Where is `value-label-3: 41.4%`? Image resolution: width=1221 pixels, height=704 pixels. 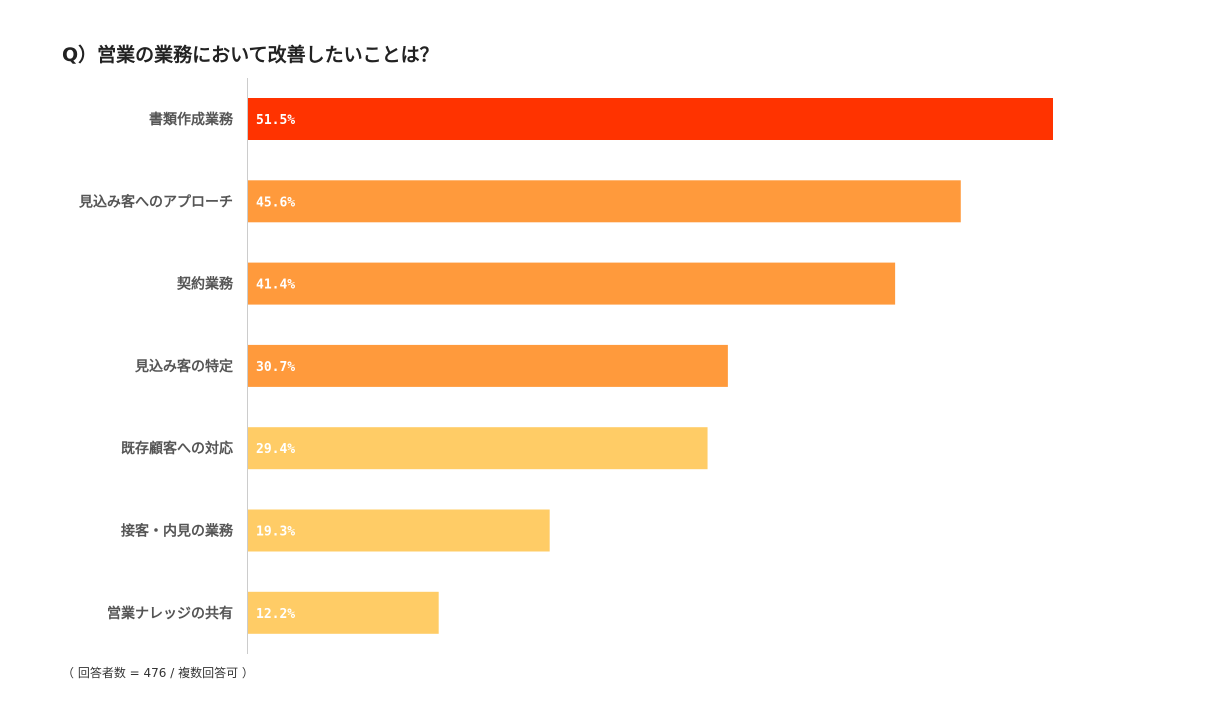
value-label-3: 41.4% is located at coordinates (275, 285).